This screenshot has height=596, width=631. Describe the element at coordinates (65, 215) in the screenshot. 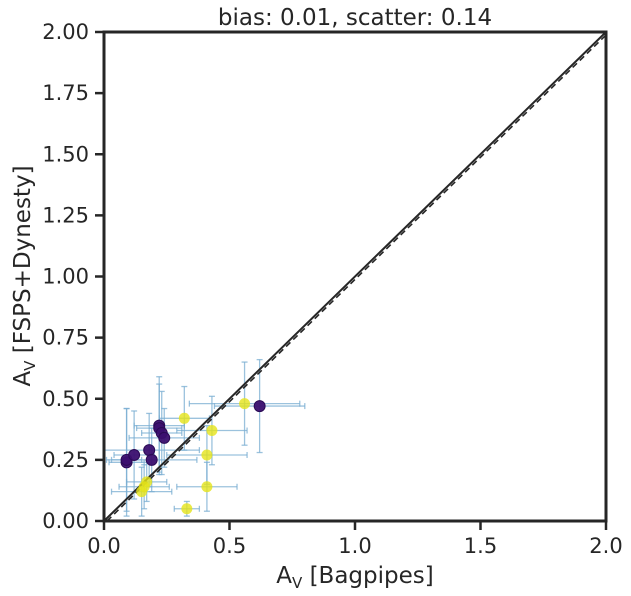

I see `y-tick-label: 1.25` at that location.